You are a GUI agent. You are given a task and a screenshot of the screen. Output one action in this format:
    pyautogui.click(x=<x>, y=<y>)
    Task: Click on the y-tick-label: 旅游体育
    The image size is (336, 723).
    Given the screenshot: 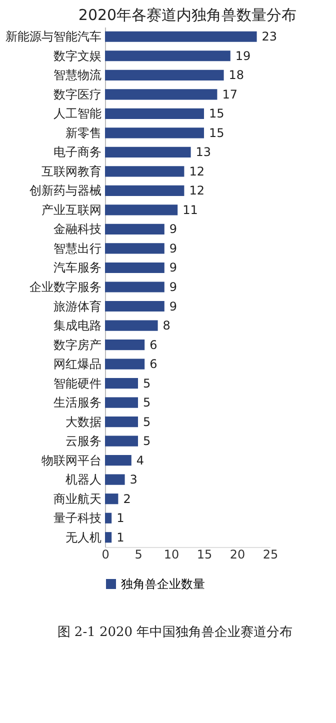 What is the action you would take?
    pyautogui.click(x=78, y=306)
    